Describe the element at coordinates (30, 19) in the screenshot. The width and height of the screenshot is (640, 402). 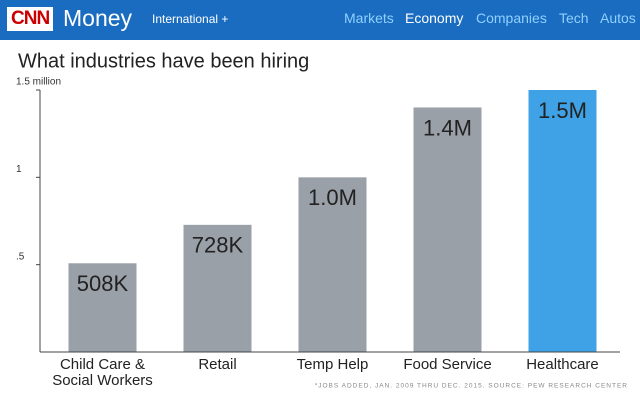
I see `logo: CNN` at that location.